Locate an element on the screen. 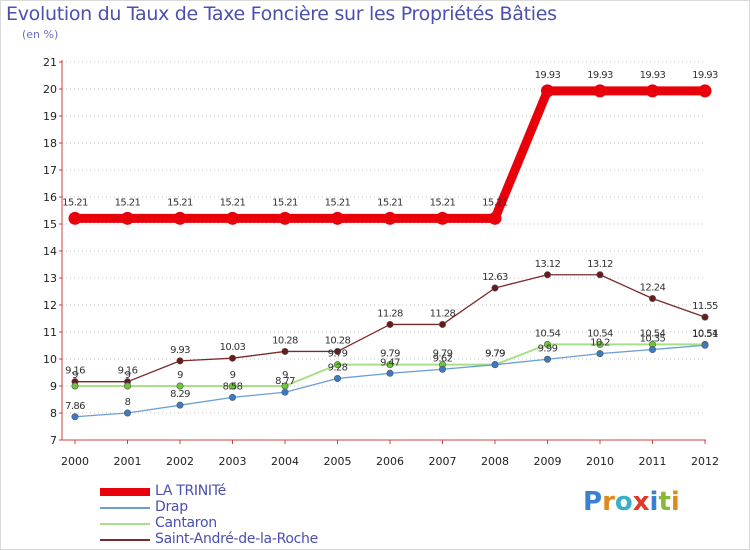  data-label-drap: 10.51 is located at coordinates (705, 334).